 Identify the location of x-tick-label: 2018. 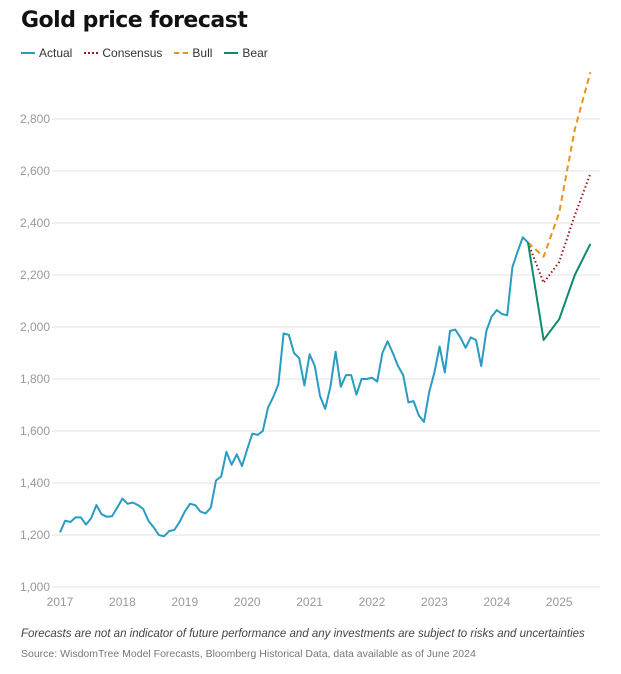
(122, 602).